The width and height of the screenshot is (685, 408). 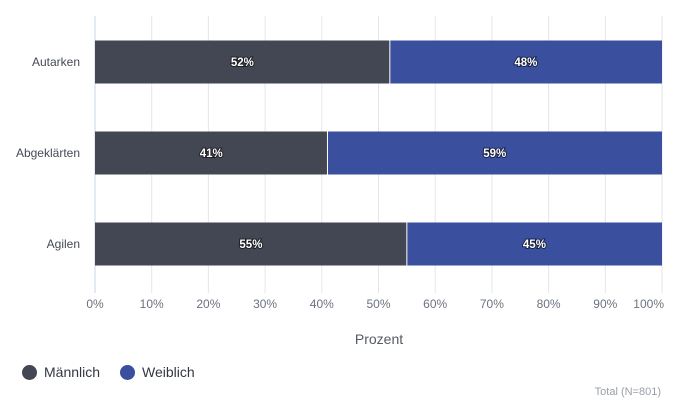 I want to click on legend: Männlich Weiblich, so click(x=108, y=372).